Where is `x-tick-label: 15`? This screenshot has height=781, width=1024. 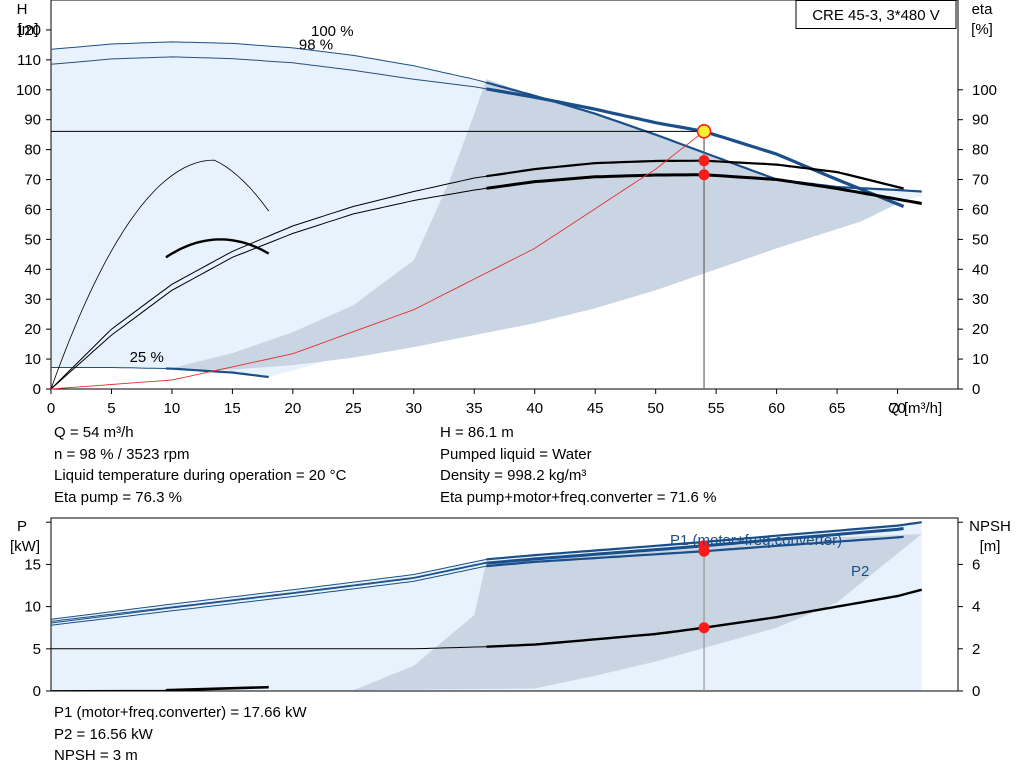 x-tick-label: 15 is located at coordinates (232, 408).